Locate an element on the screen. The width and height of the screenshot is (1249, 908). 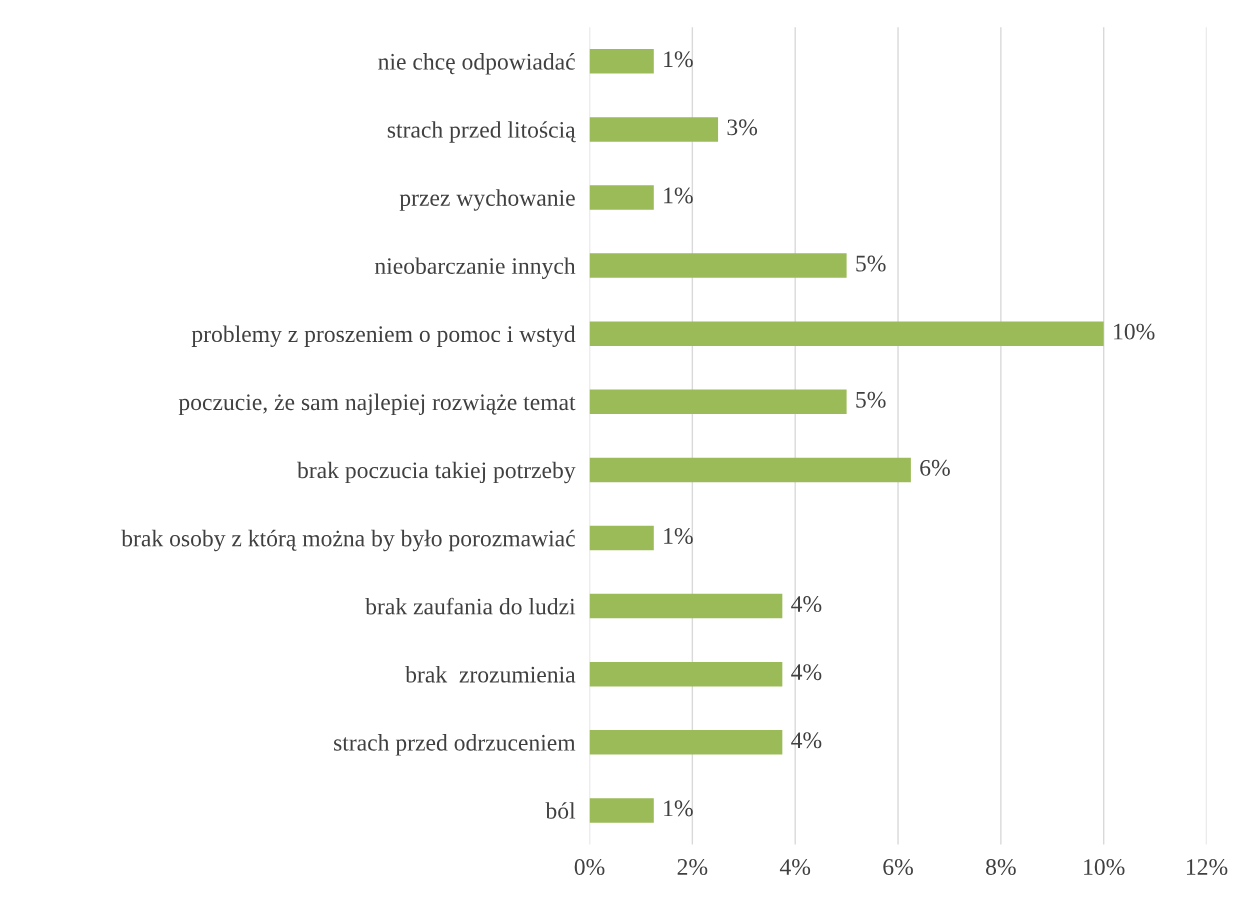
data-label: 6% is located at coordinates (935, 467).